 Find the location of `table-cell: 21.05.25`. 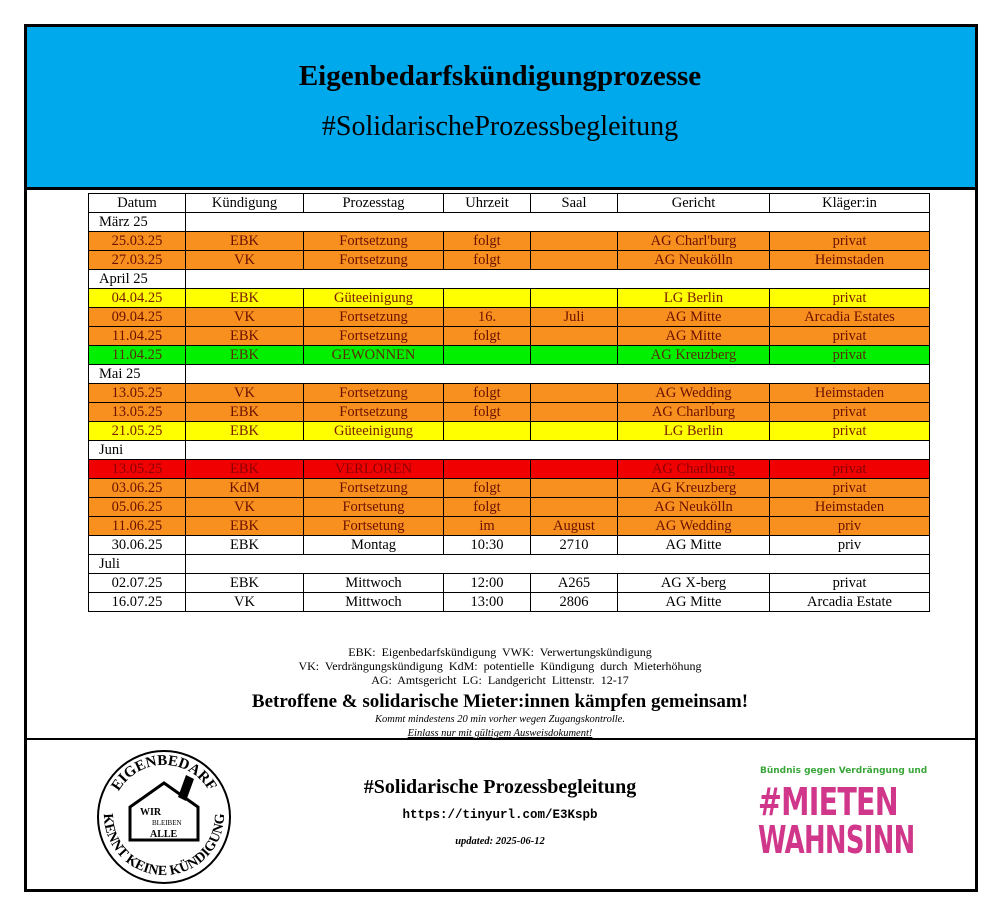

table-cell: 21.05.25 is located at coordinates (137, 431).